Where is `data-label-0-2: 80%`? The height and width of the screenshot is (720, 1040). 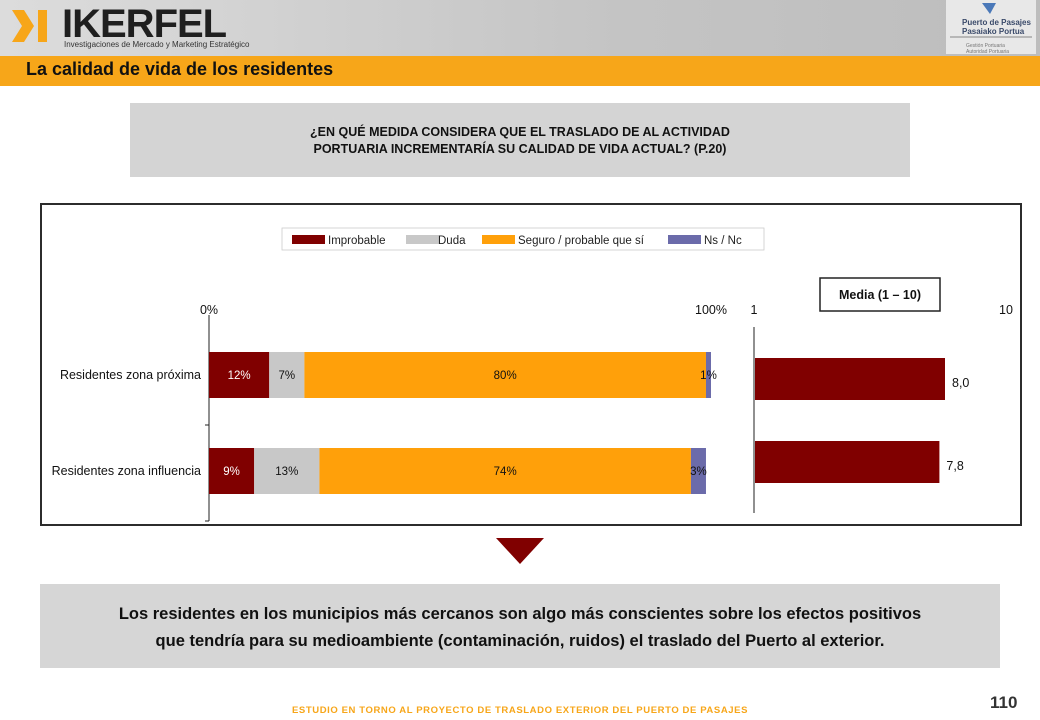 data-label-0-2: 80% is located at coordinates (505, 376).